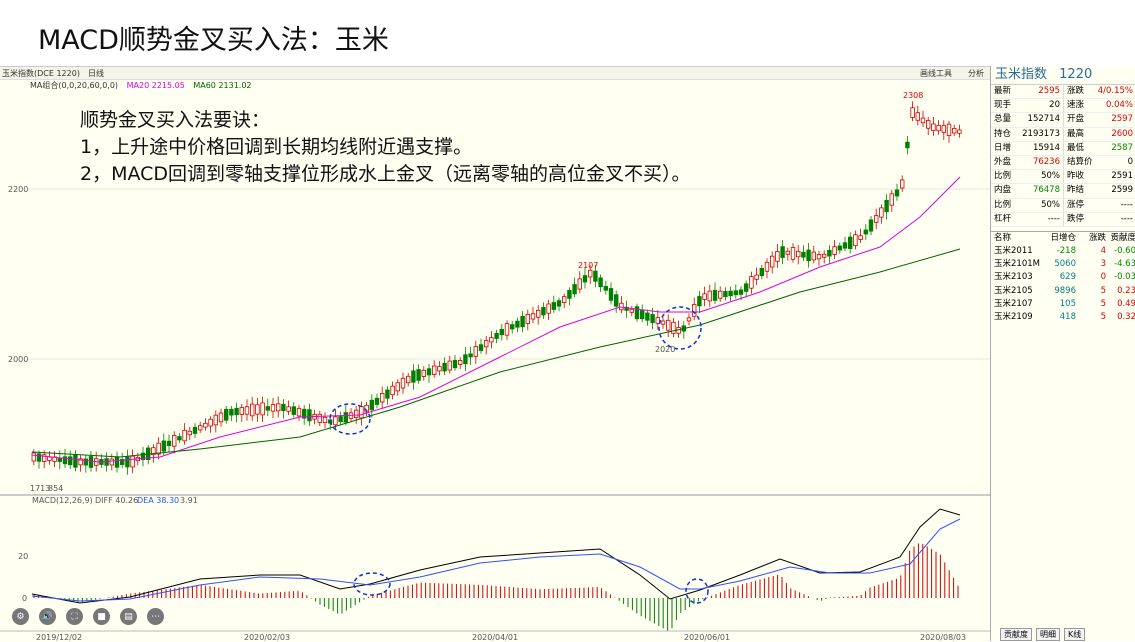 The image size is (1135, 642). What do you see at coordinates (276, 147) in the screenshot?
I see `notes-line-1: 1，上升途中价格回调到长期均线附近遇支撑。` at bounding box center [276, 147].